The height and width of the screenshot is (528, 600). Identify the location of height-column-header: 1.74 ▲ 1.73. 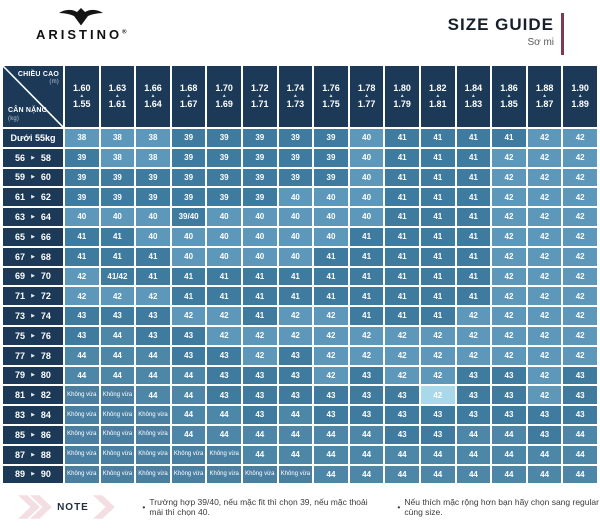
(295, 96).